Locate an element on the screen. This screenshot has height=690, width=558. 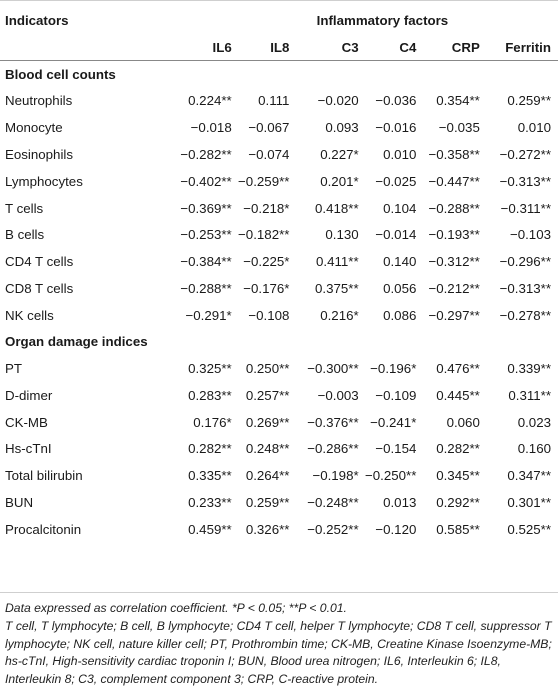
value-cell: −0.447** is located at coordinates (454, 181).